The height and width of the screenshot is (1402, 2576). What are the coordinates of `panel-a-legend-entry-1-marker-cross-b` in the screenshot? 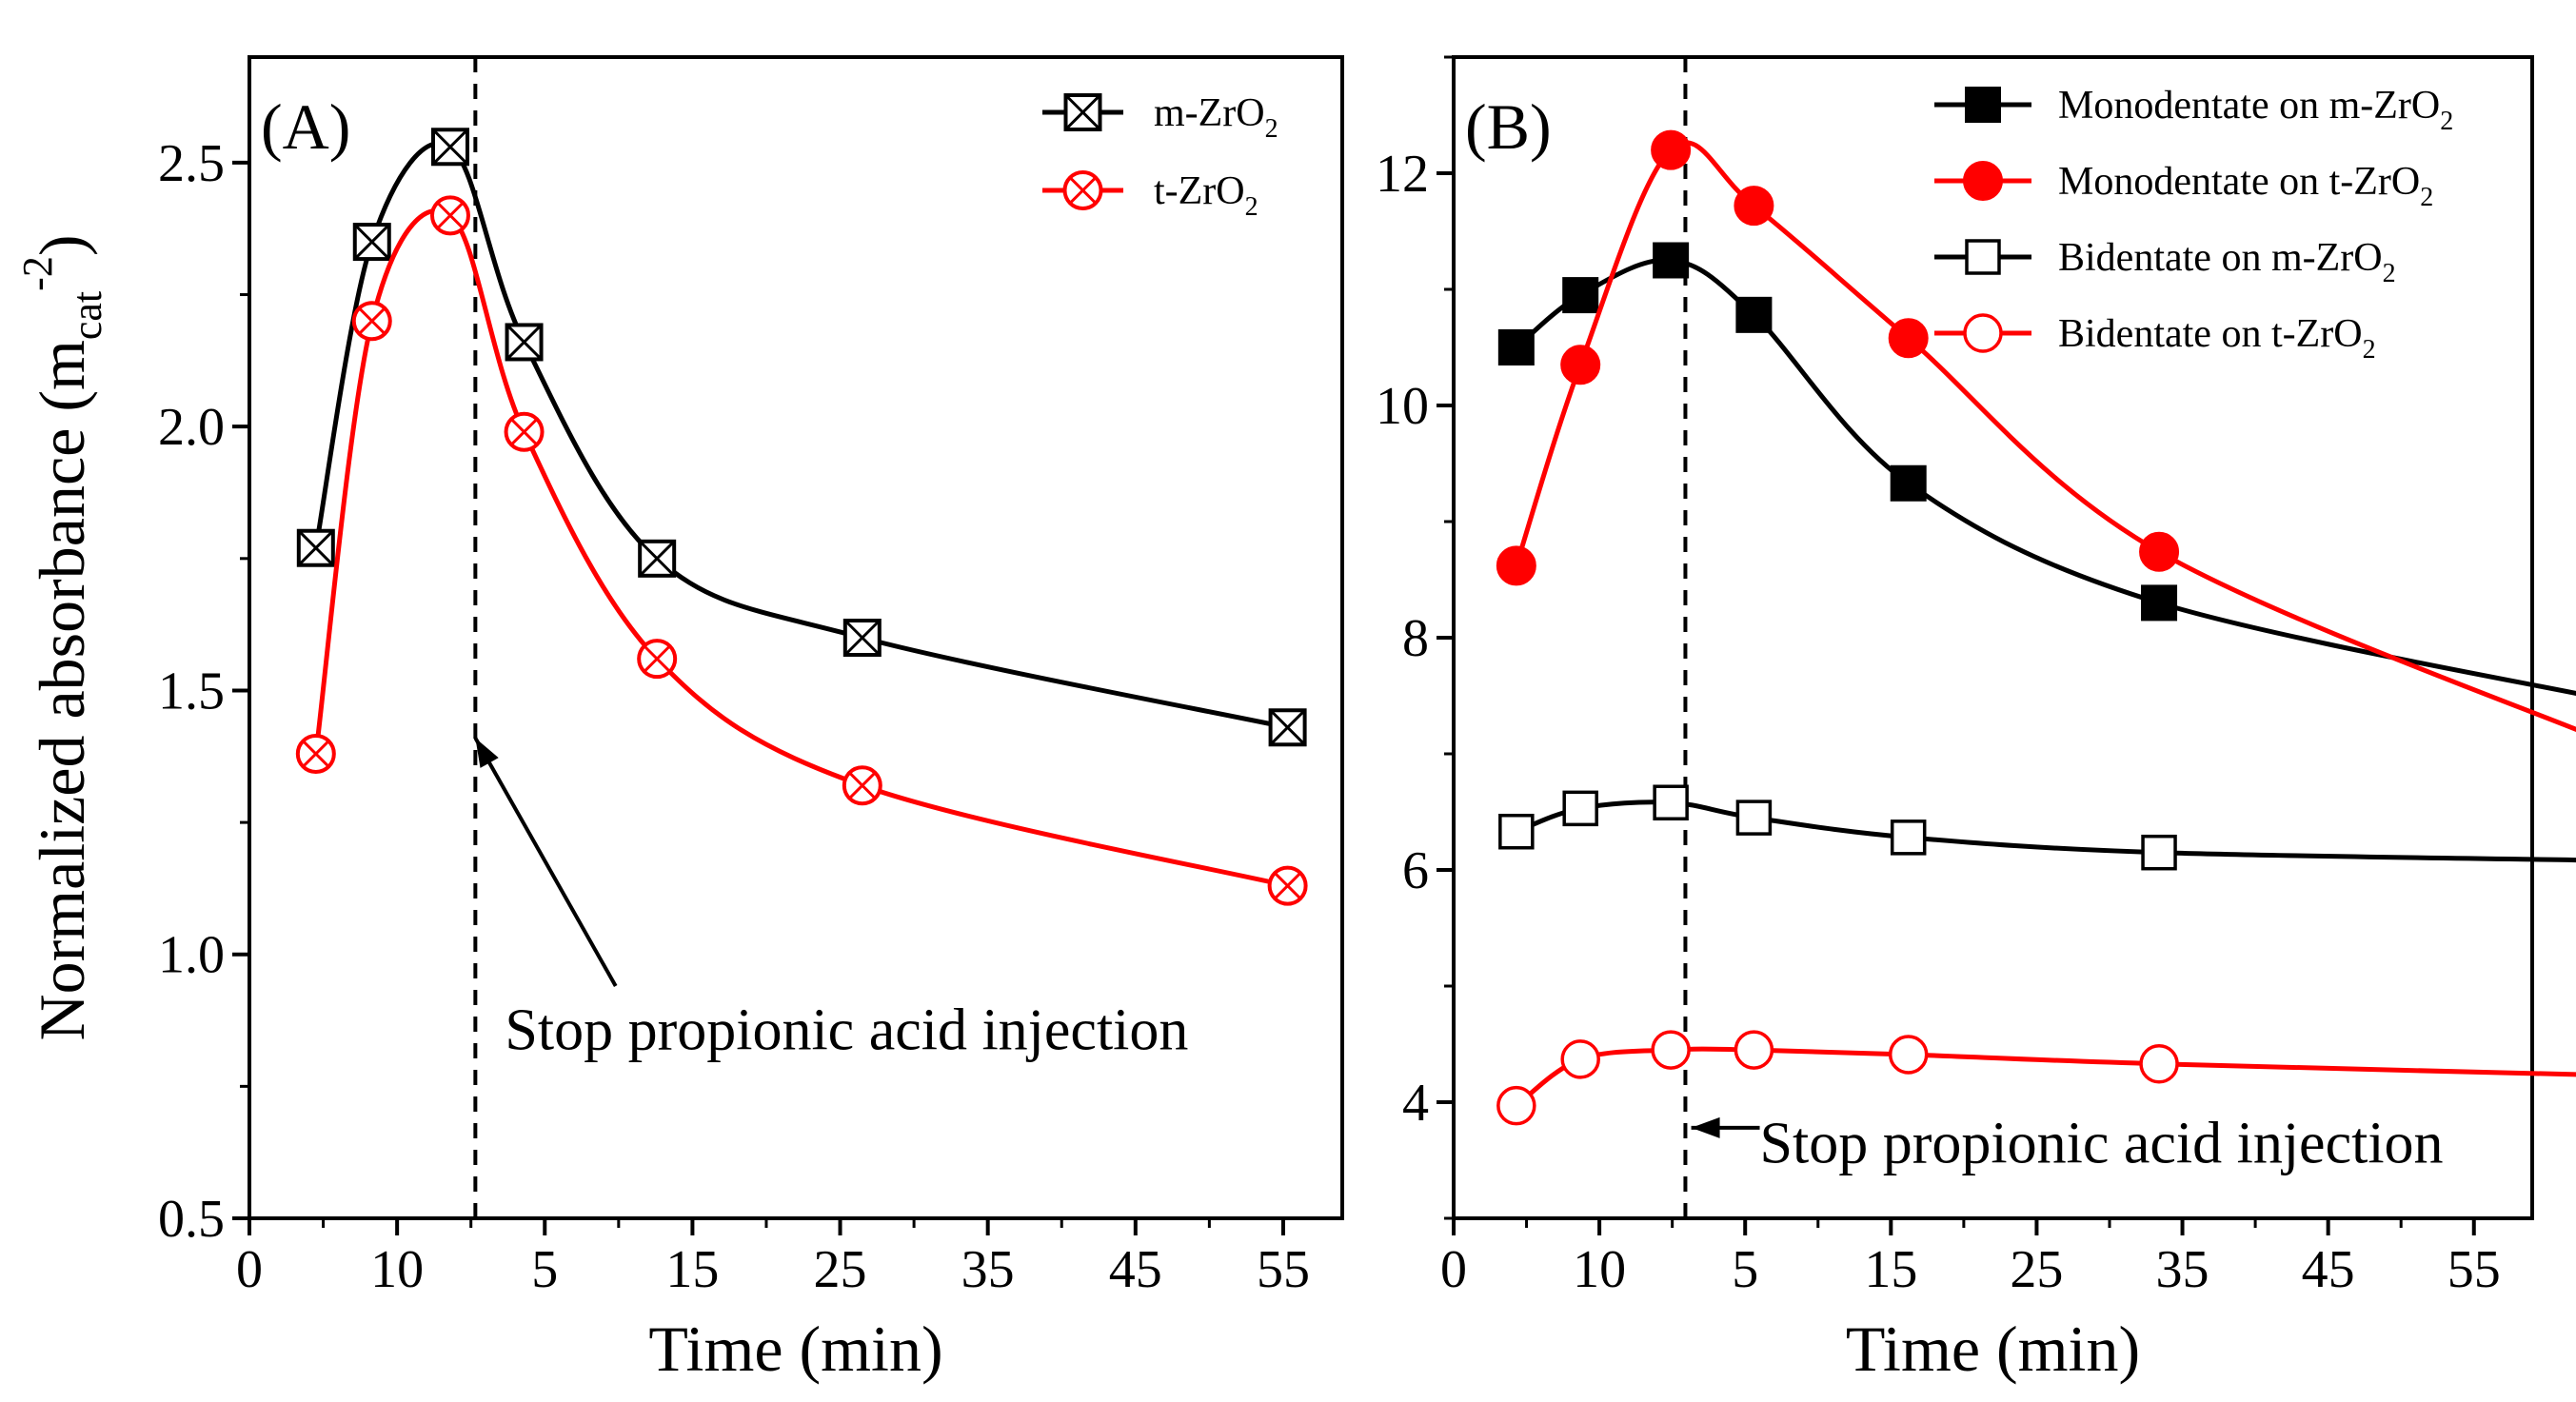 It's located at (1083, 112).